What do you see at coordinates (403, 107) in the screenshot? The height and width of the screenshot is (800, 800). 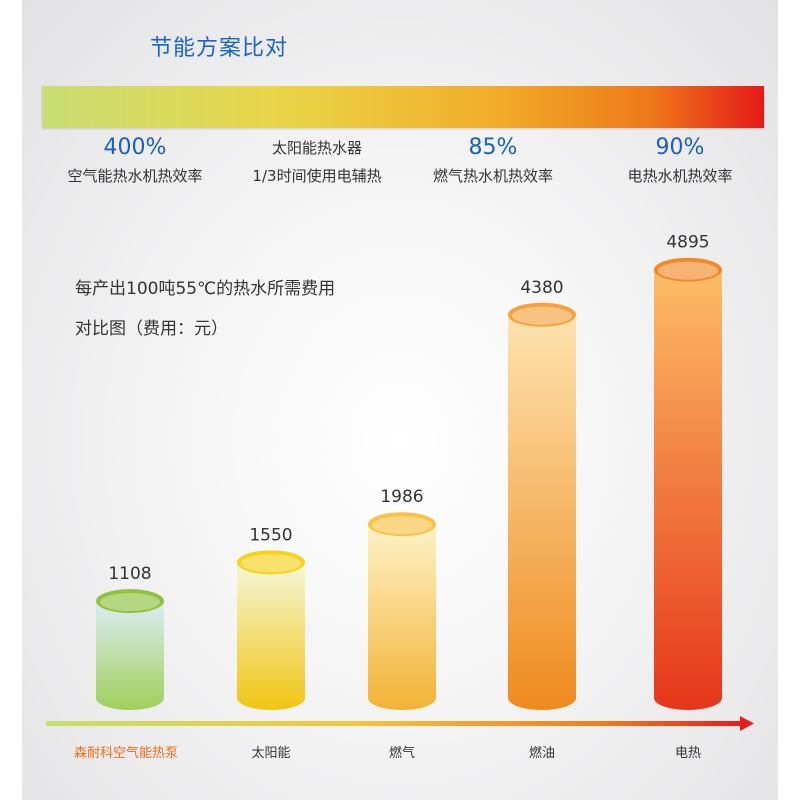 I see `efficiency-gradient-bar` at bounding box center [403, 107].